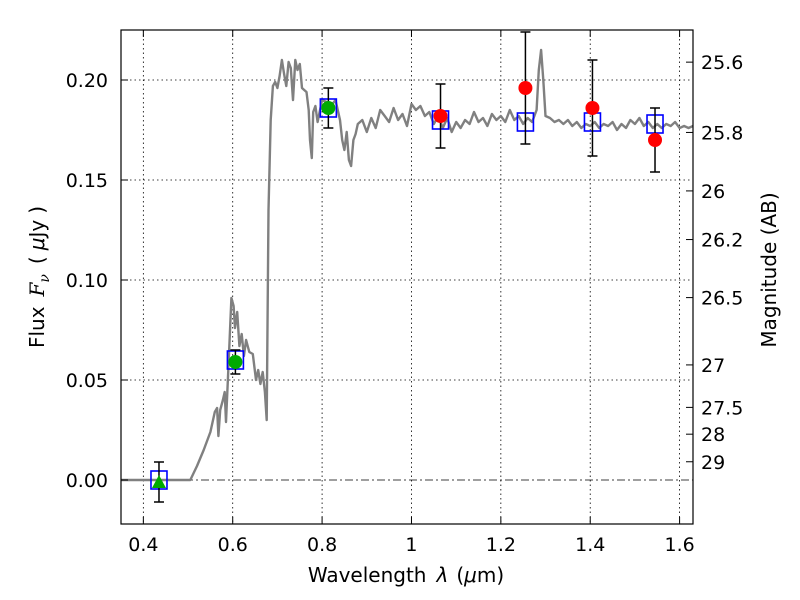  Describe the element at coordinates (722, 299) in the screenshot. I see `magnitude-tick-label: 26.5` at that location.